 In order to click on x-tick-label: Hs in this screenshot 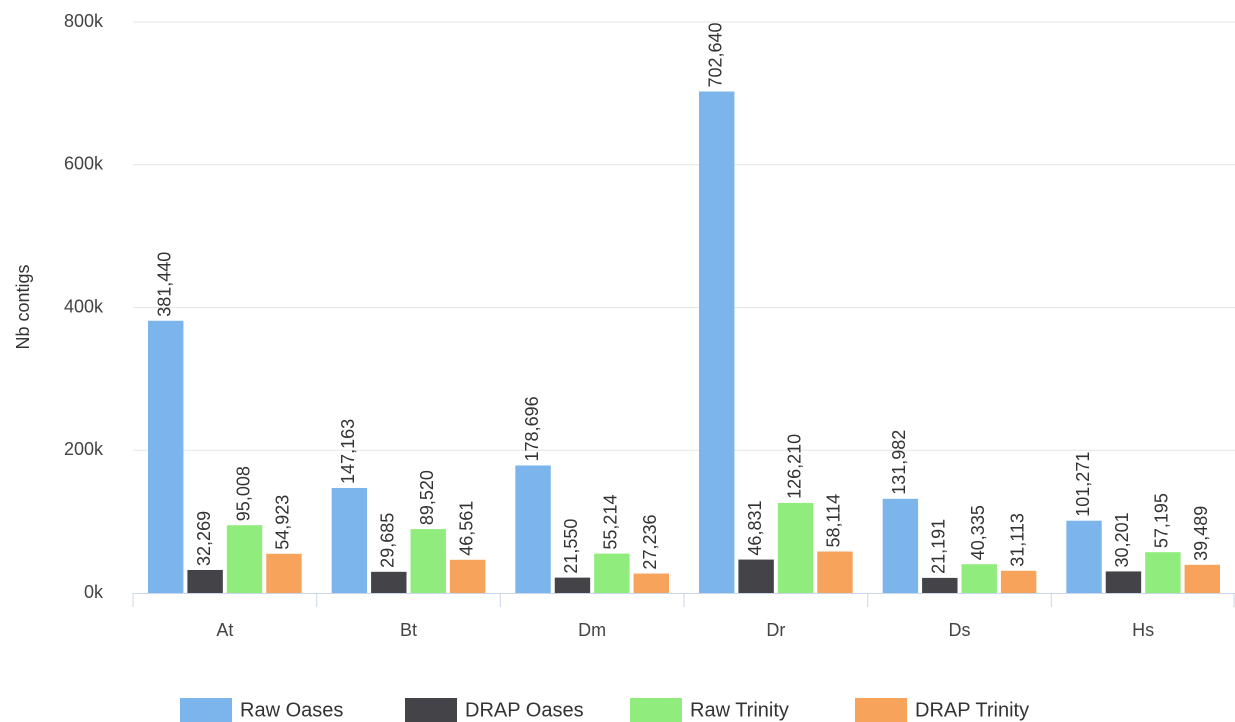, I will do `click(1143, 630)`.